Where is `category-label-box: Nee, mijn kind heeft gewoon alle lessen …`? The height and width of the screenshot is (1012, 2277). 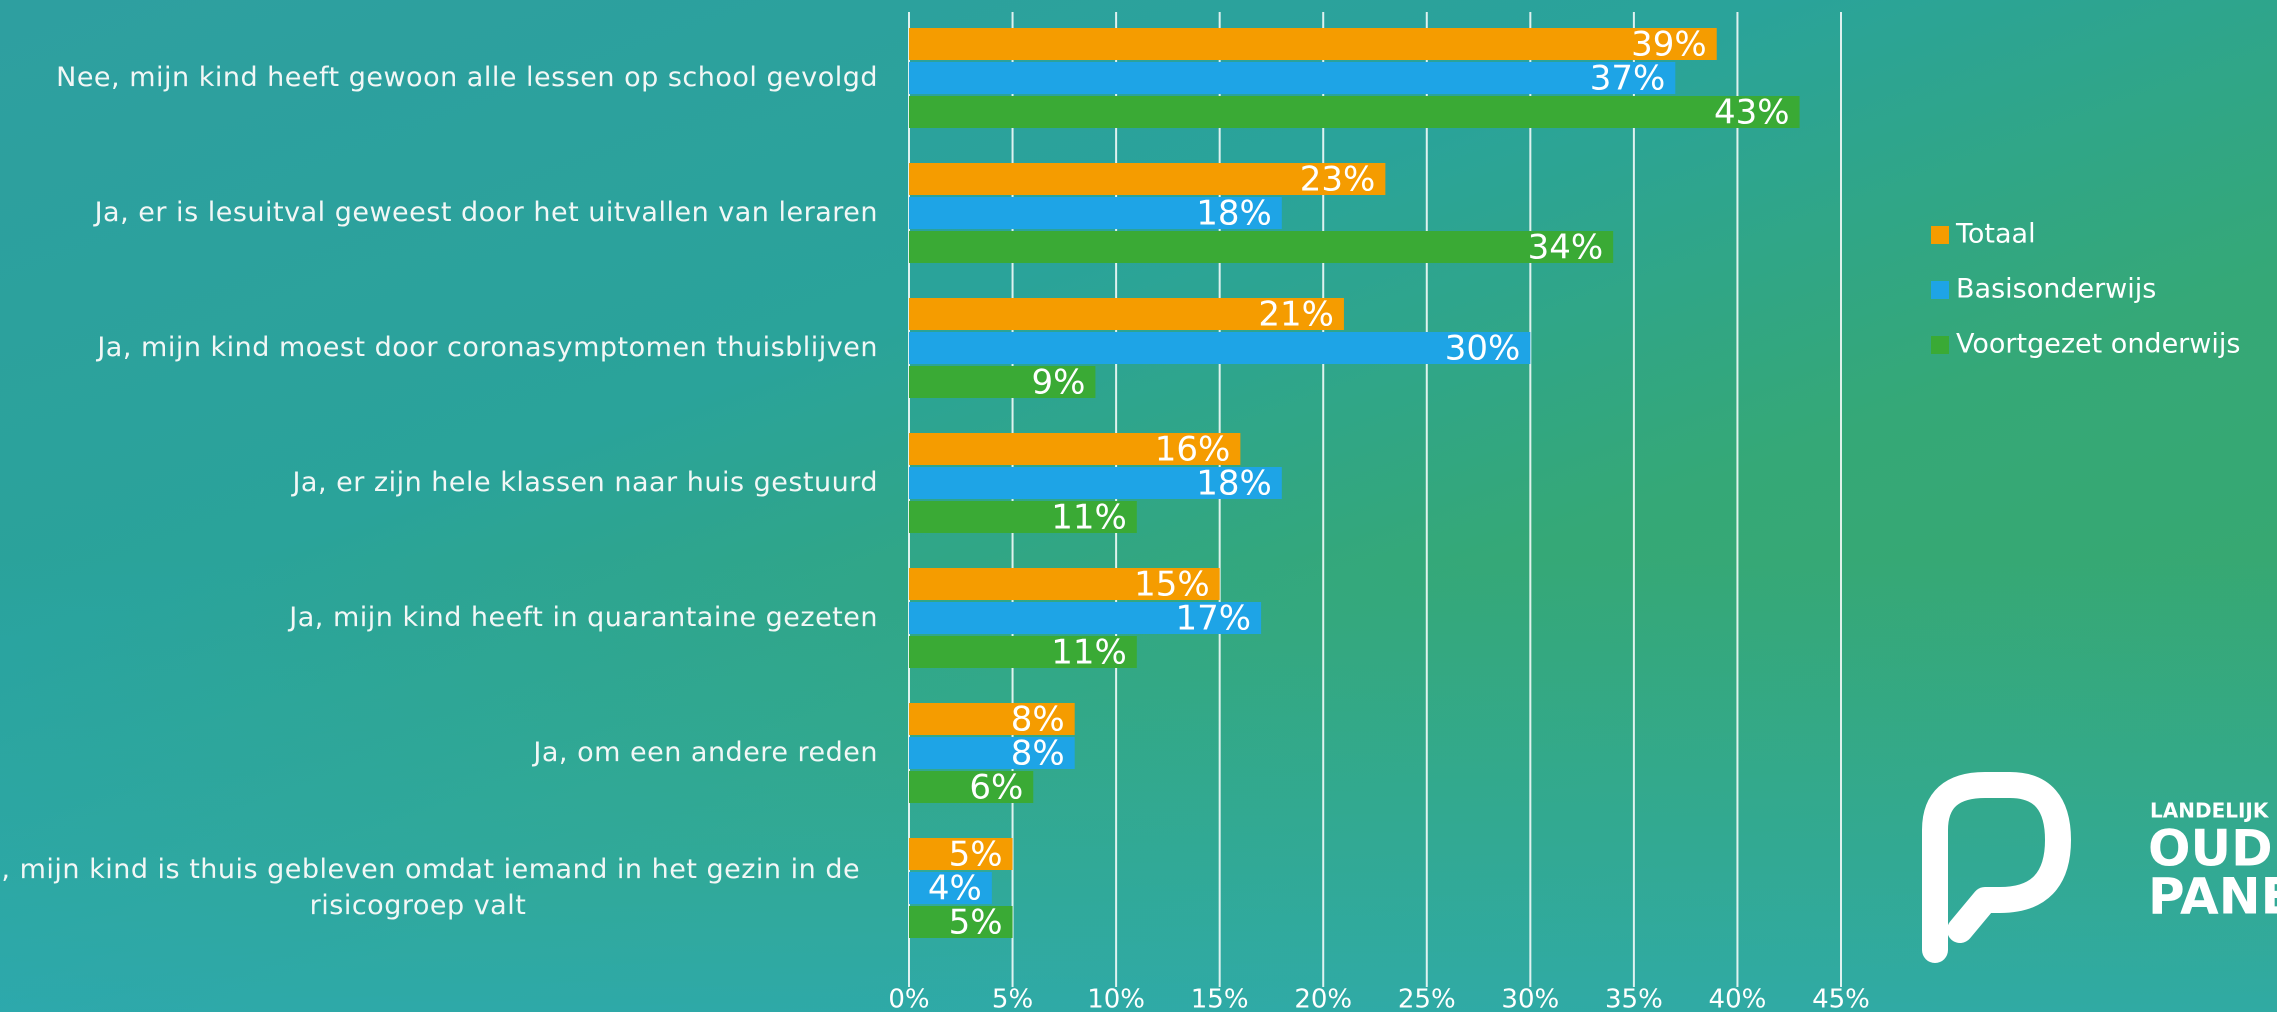
category-label-box: Nee, mijn kind heeft gewoon alle lessen … is located at coordinates (439, 78).